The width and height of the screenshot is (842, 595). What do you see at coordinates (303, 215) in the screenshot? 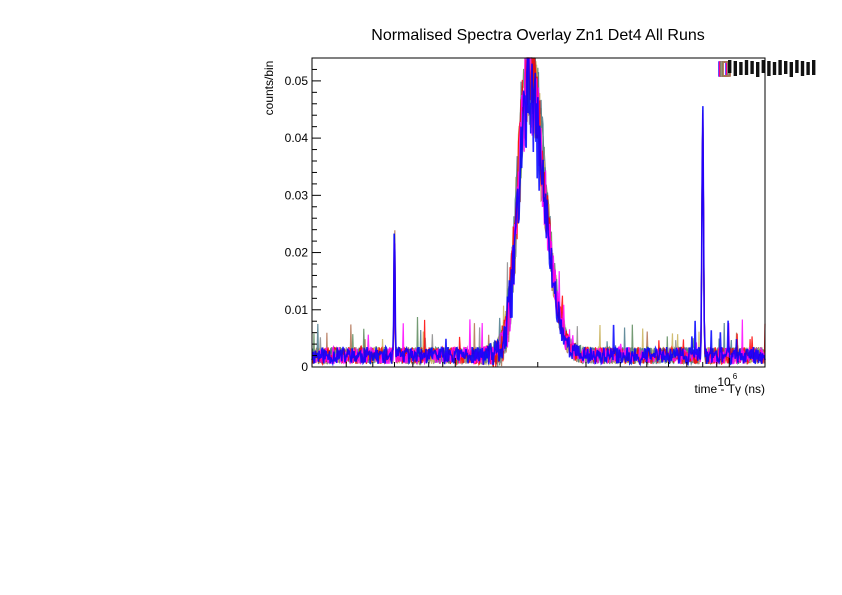
I see `y-axis: 0 0.01 0.02 0.03 0.04 0.05` at bounding box center [303, 215].